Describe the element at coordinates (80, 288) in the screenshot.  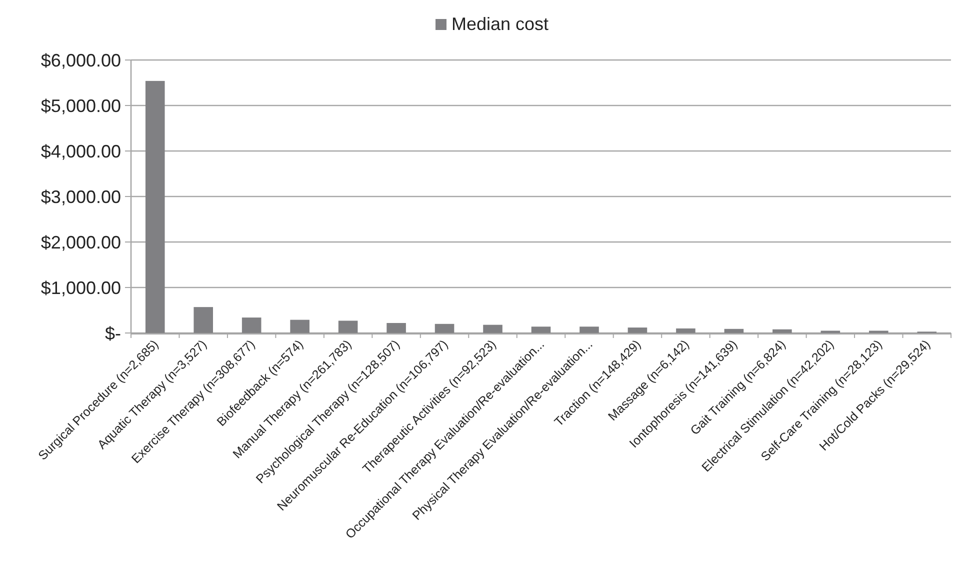
I see `y-tick-label: $1,000.00` at that location.